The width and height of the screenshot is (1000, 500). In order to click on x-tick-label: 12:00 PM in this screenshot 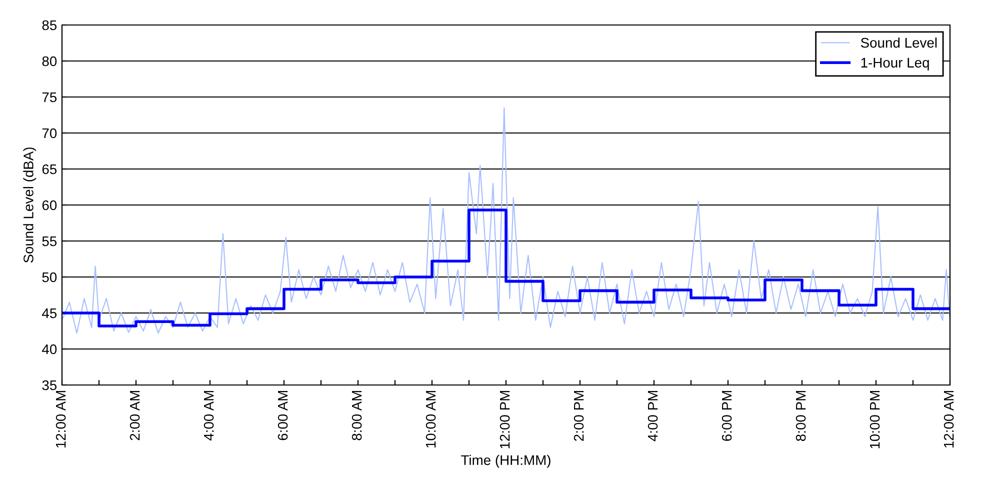, I will do `click(505, 419)`.